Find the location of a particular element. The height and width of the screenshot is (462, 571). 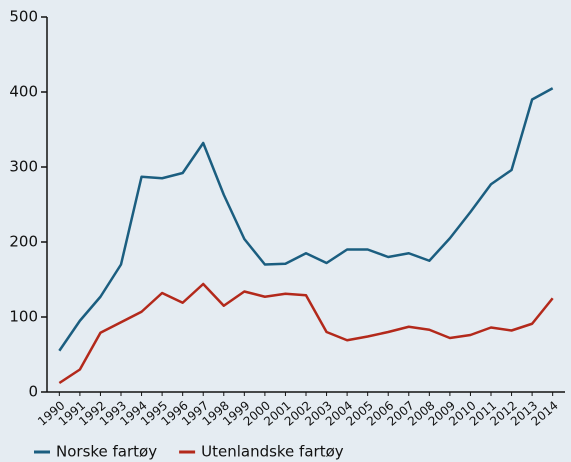

y-tick-label: 100 is located at coordinates (23, 317).